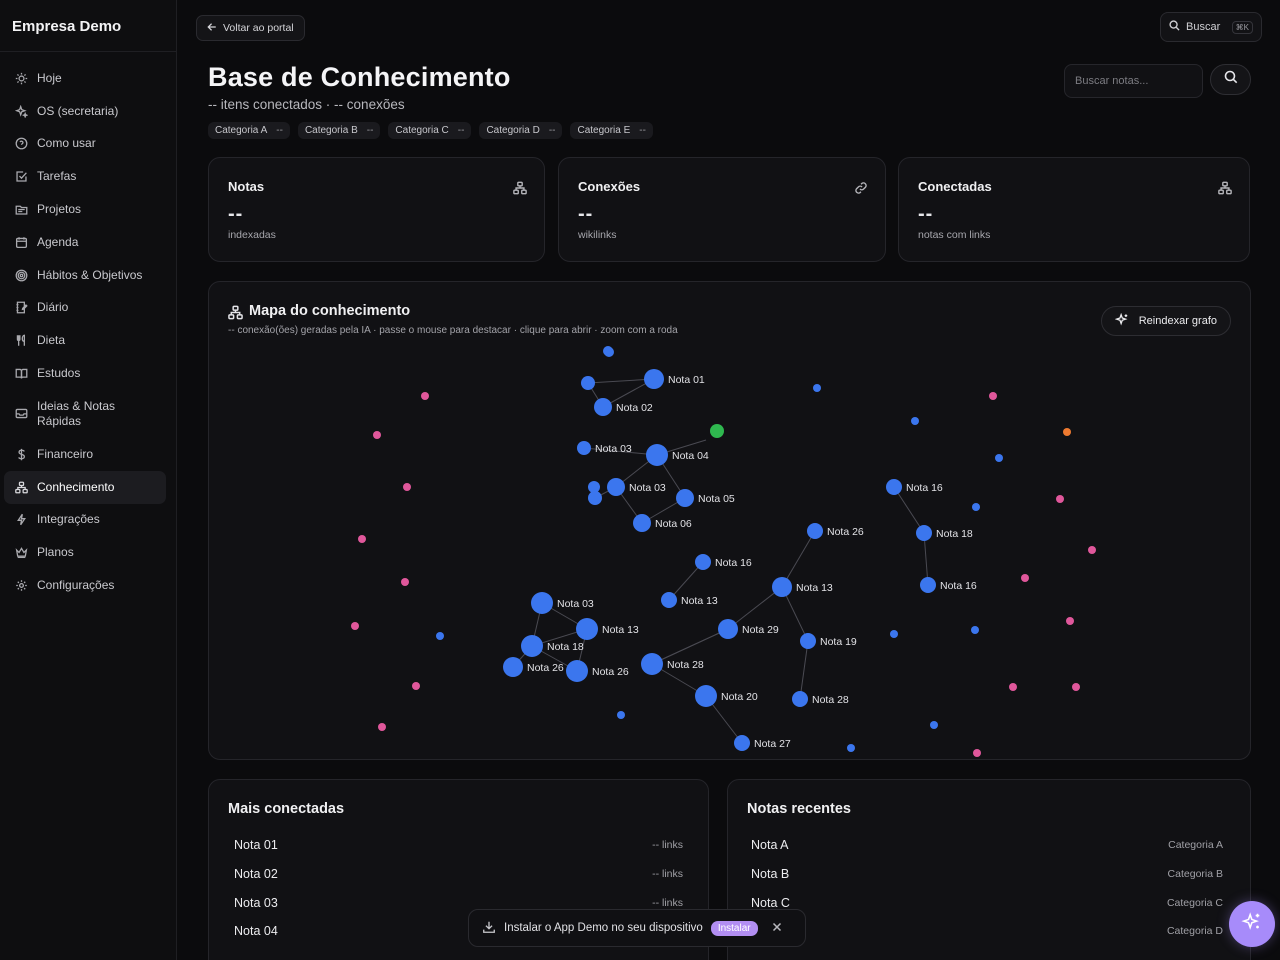  I want to click on graph-node-label: Nota 26, so click(610, 672).